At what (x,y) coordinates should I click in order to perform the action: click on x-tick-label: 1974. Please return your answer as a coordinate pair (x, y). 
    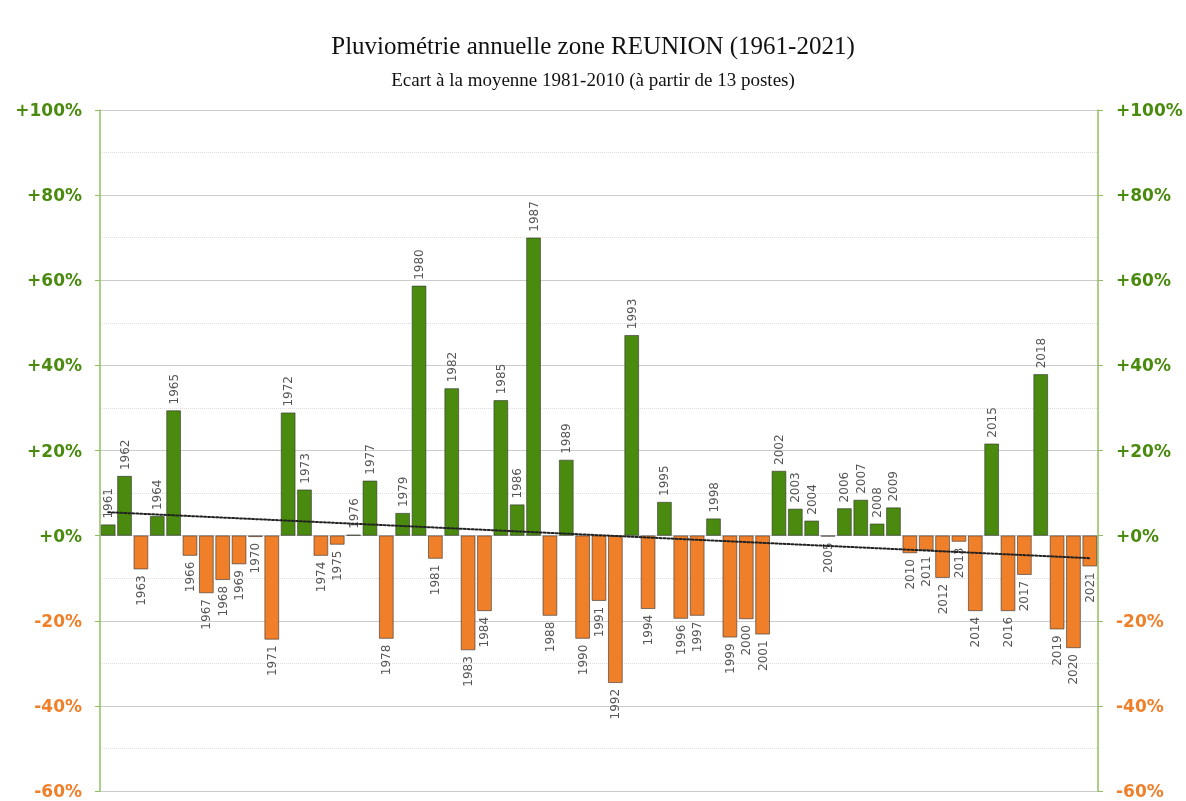
    Looking at the image, I should click on (320, 577).